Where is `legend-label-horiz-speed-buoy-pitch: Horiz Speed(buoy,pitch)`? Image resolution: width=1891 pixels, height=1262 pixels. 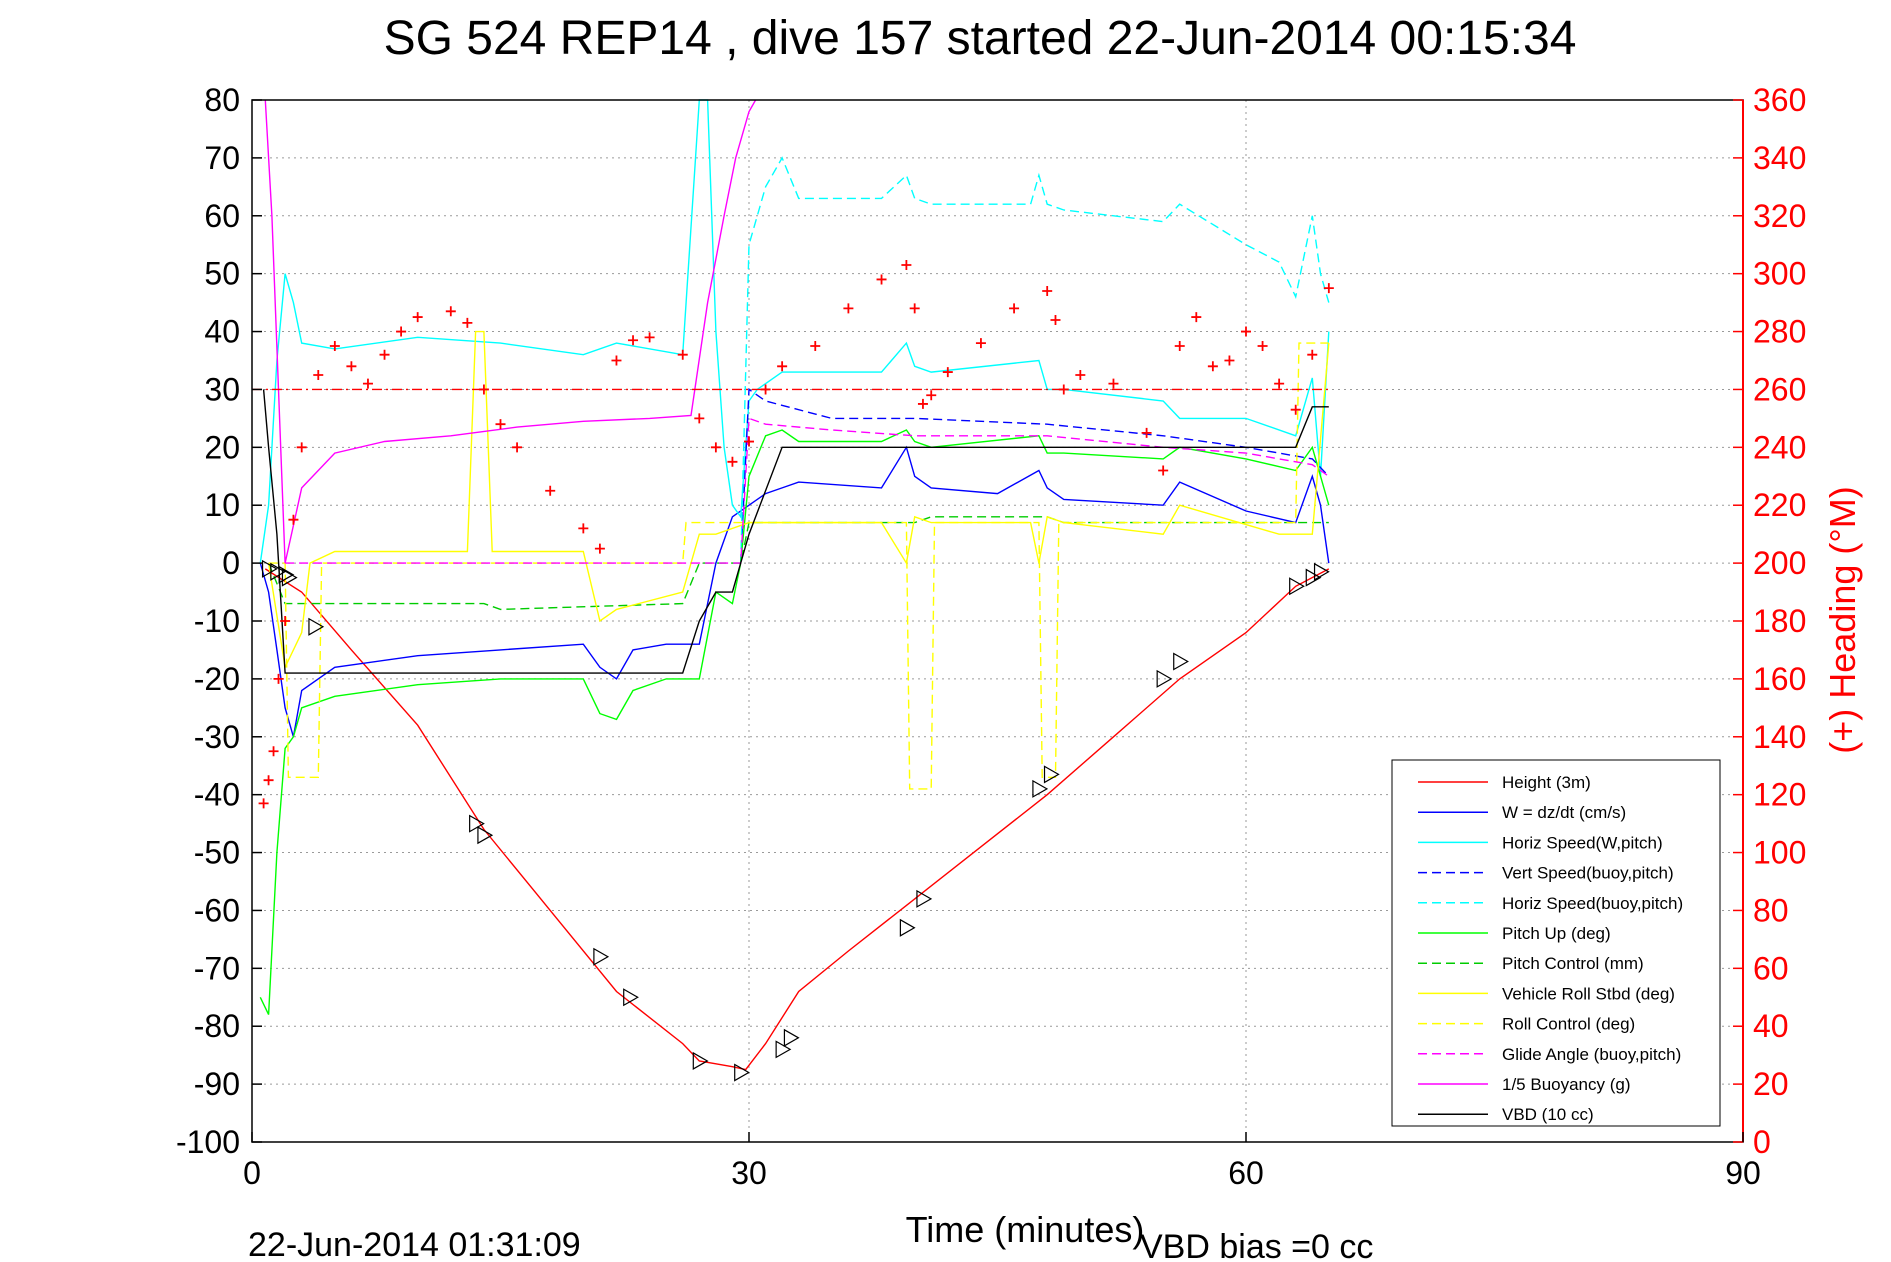
legend-label-horiz-speed-buoy-pitch: Horiz Speed(buoy,pitch) is located at coordinates (1592, 903).